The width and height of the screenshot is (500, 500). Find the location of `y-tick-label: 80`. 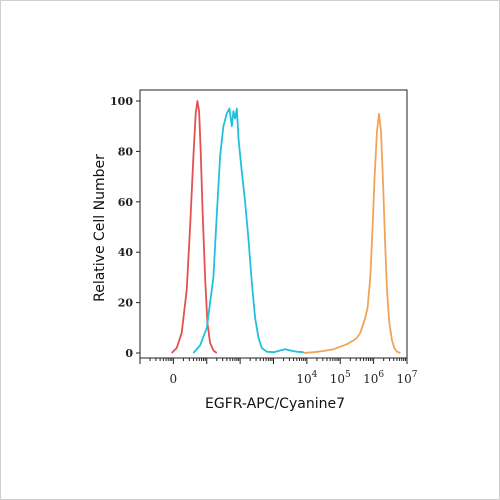

y-tick-label: 80 is located at coordinates (126, 151).